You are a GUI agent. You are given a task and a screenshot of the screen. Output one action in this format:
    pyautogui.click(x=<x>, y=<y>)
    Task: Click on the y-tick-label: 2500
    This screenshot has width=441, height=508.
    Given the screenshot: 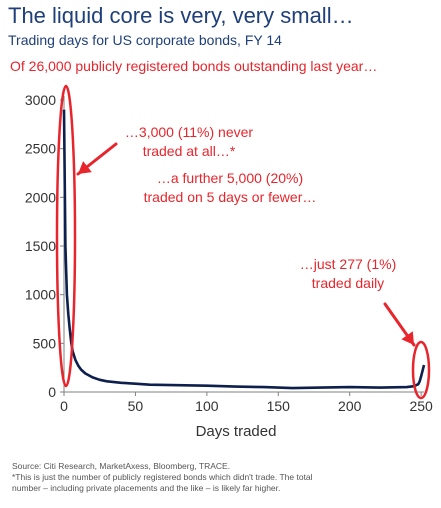 What is the action you would take?
    pyautogui.click(x=40, y=149)
    